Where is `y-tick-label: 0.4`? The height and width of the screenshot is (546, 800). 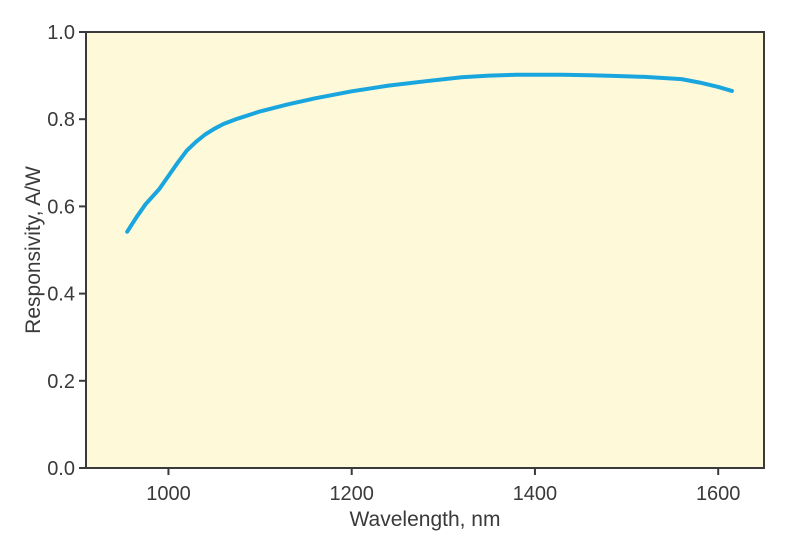 y-tick-label: 0.4 is located at coordinates (61, 295).